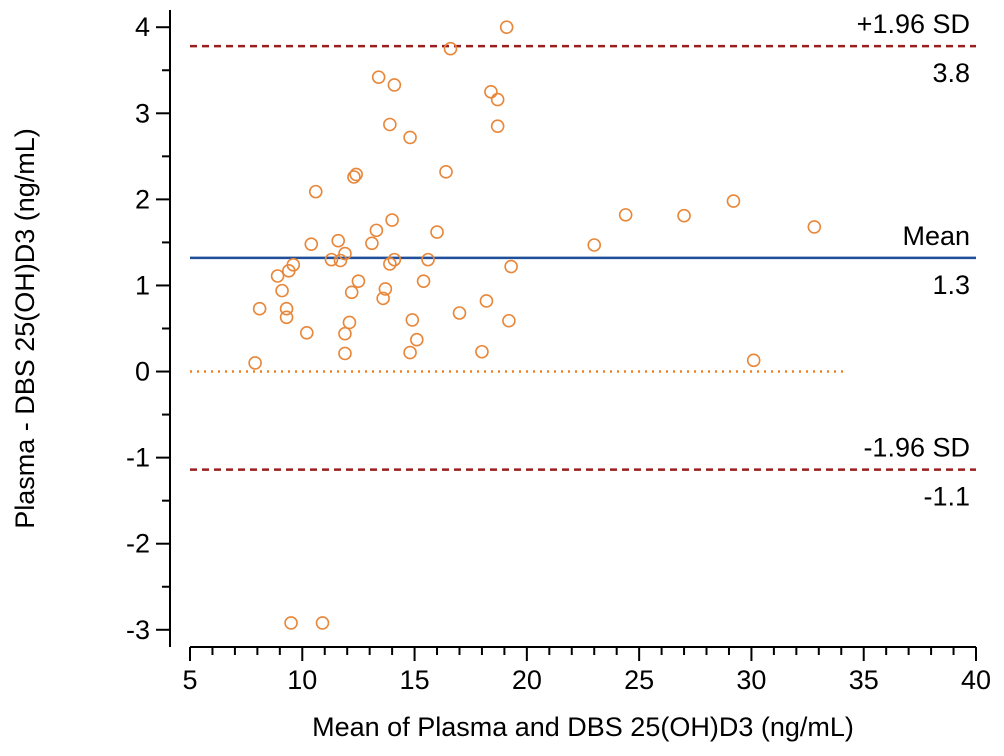  Describe the element at coordinates (946, 497) in the screenshot. I see `reference-line-value: -1.1` at that location.